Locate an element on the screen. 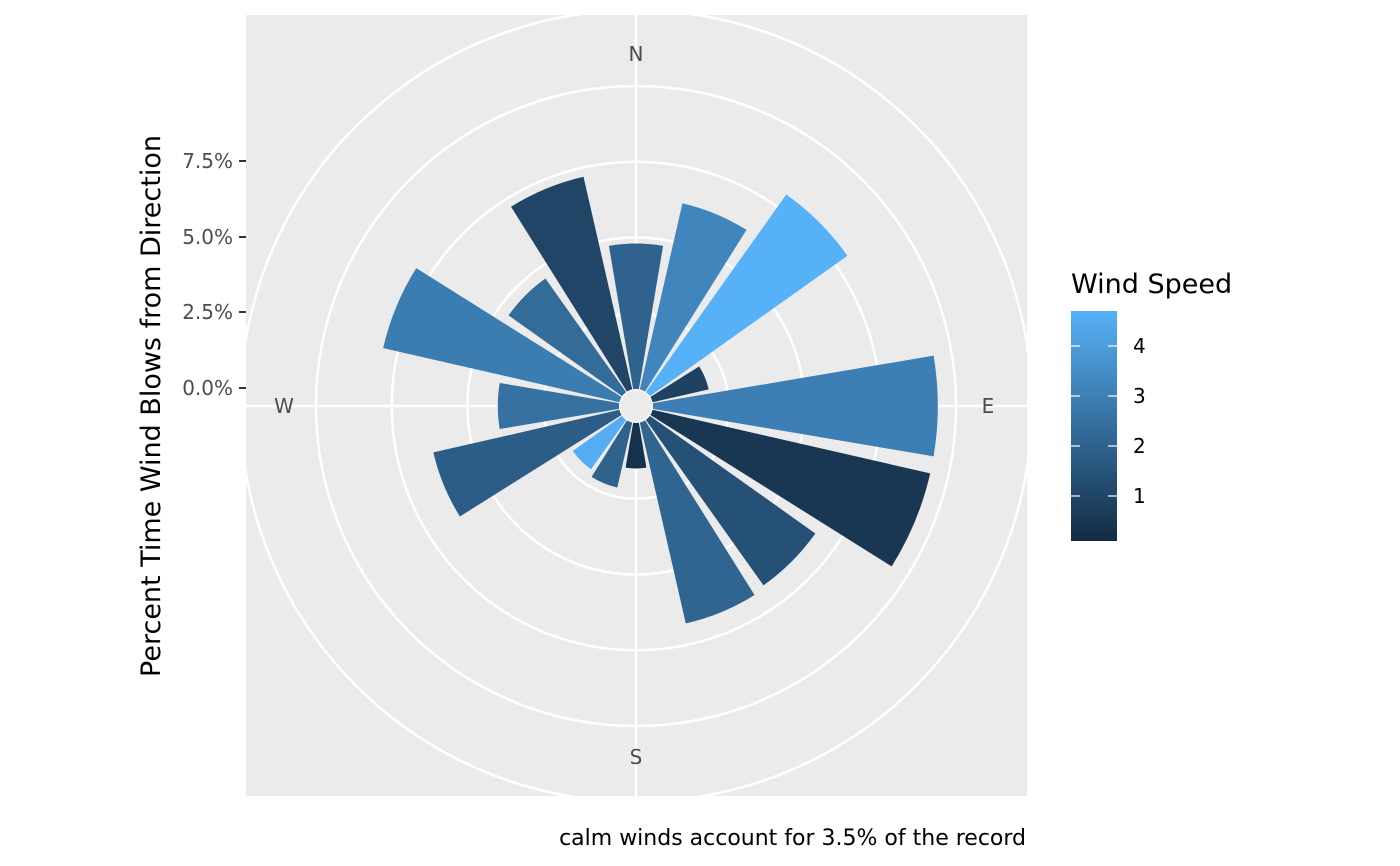  y-tick-label: 2.5% is located at coordinates (207, 312).